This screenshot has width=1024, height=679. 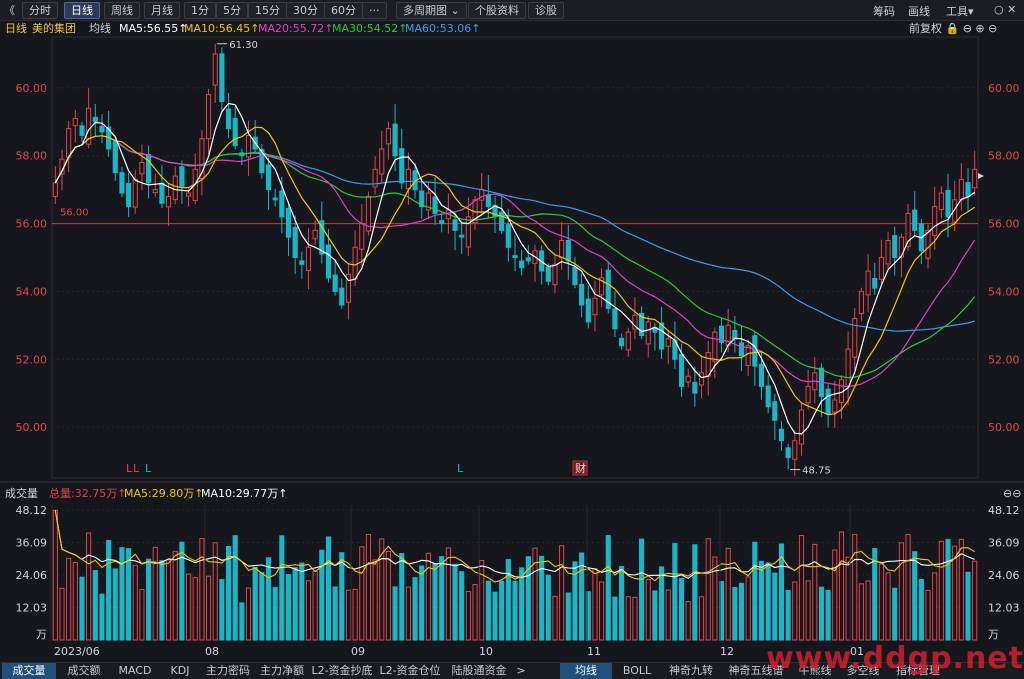 I want to click on period-tab-4: 1分, so click(x=200, y=10).